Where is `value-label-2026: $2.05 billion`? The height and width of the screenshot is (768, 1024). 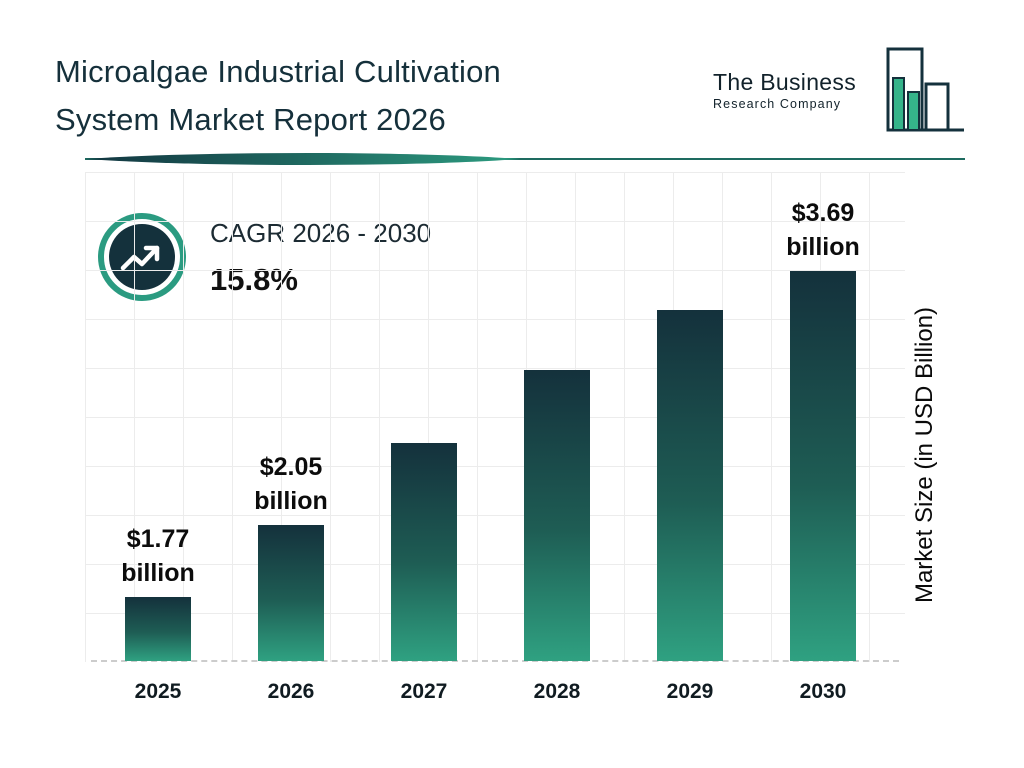 value-label-2026: $2.05 billion is located at coordinates (291, 484).